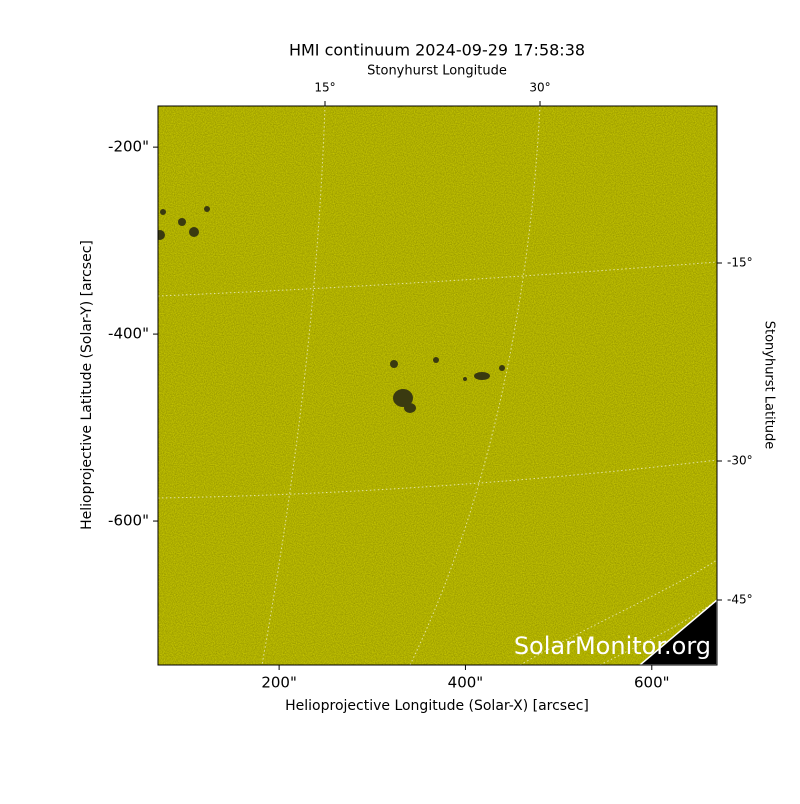 Image resolution: width=800 pixels, height=804 pixels. Describe the element at coordinates (279, 683) in the screenshot. I see `x-tick-label: 200"` at that location.